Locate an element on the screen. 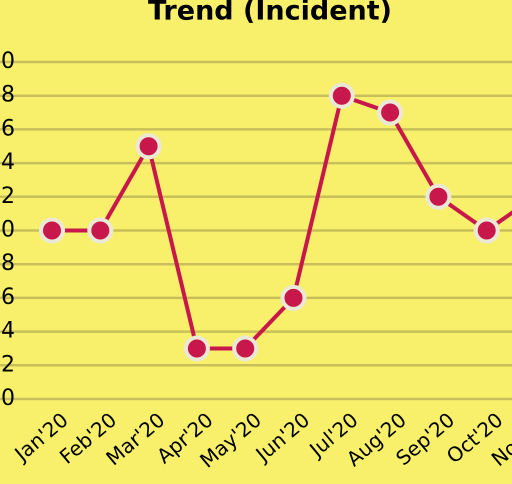 This screenshot has width=512, height=484. y-tick-label: 2 is located at coordinates (8, 364).